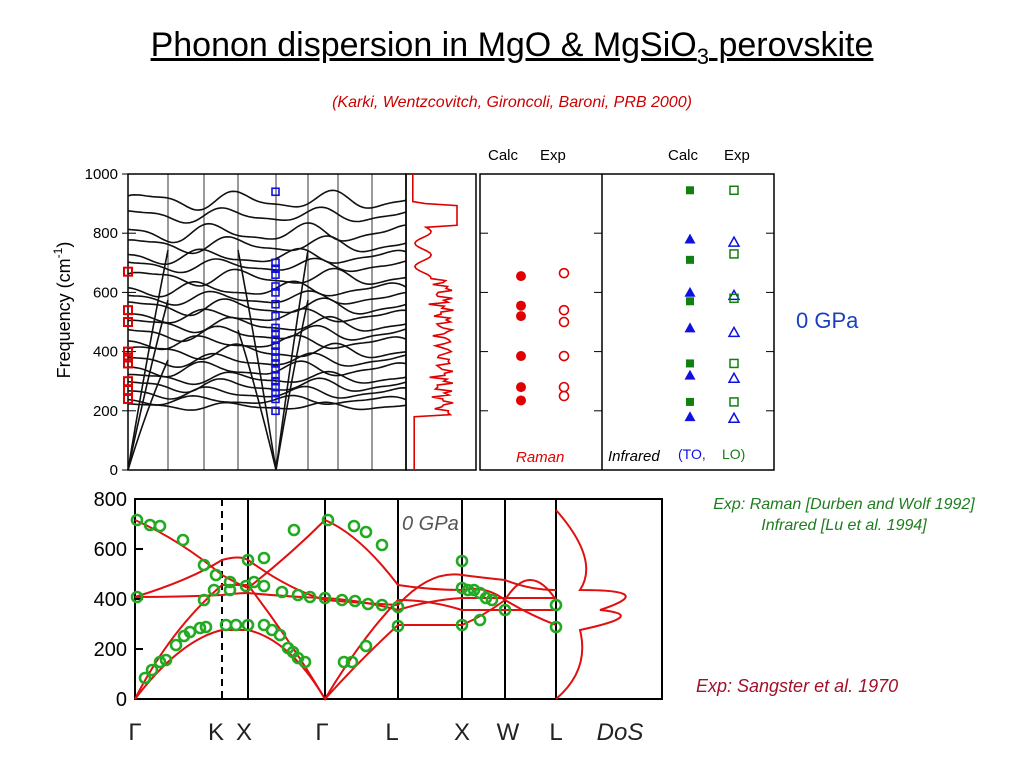 The width and height of the screenshot is (1024, 768). Describe the element at coordinates (733, 454) in the screenshot. I see `lo-label: LO)` at that location.